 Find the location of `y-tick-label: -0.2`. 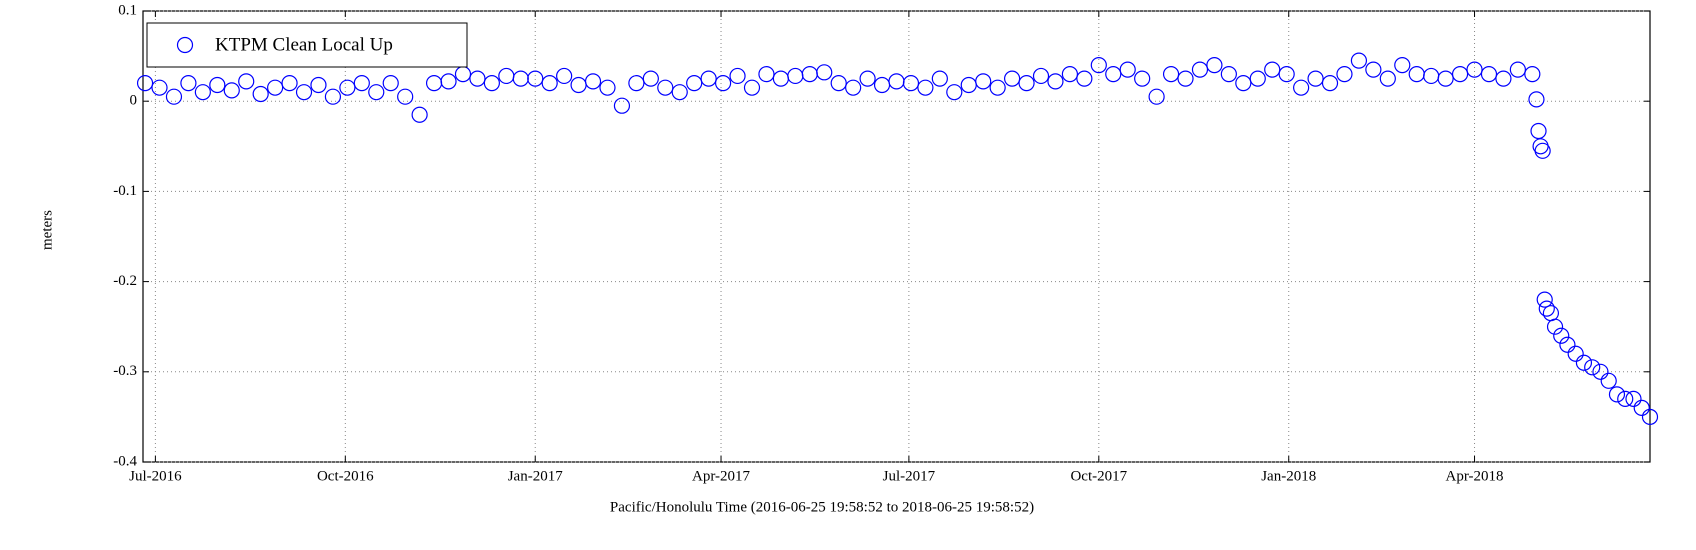

y-tick-label: -0.2 is located at coordinates (125, 281).